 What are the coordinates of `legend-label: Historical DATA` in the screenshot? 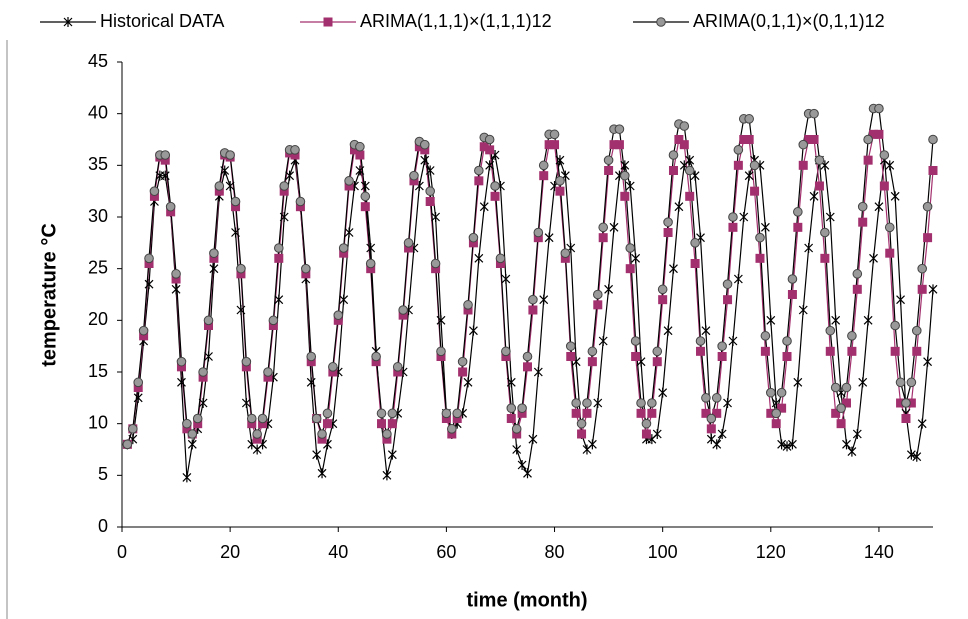 It's located at (162, 21).